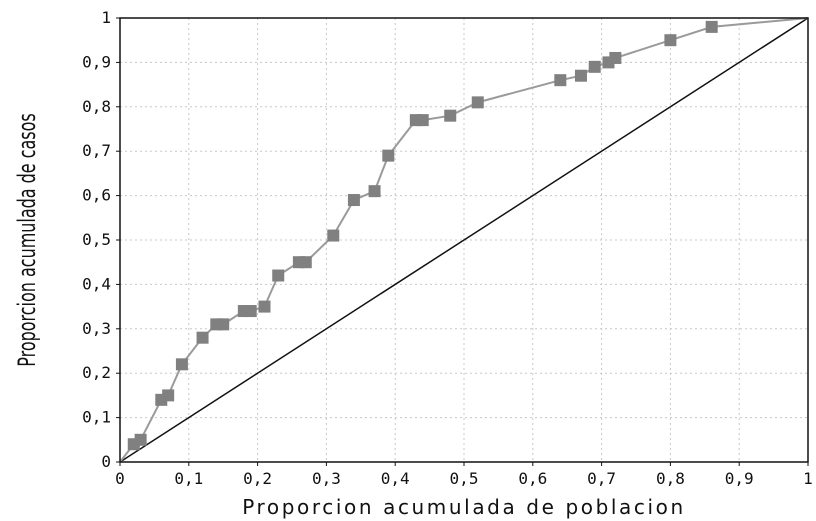 Image resolution: width=816 pixels, height=521 pixels. Describe the element at coordinates (106, 17) in the screenshot. I see `y-tick-label: 1` at that location.